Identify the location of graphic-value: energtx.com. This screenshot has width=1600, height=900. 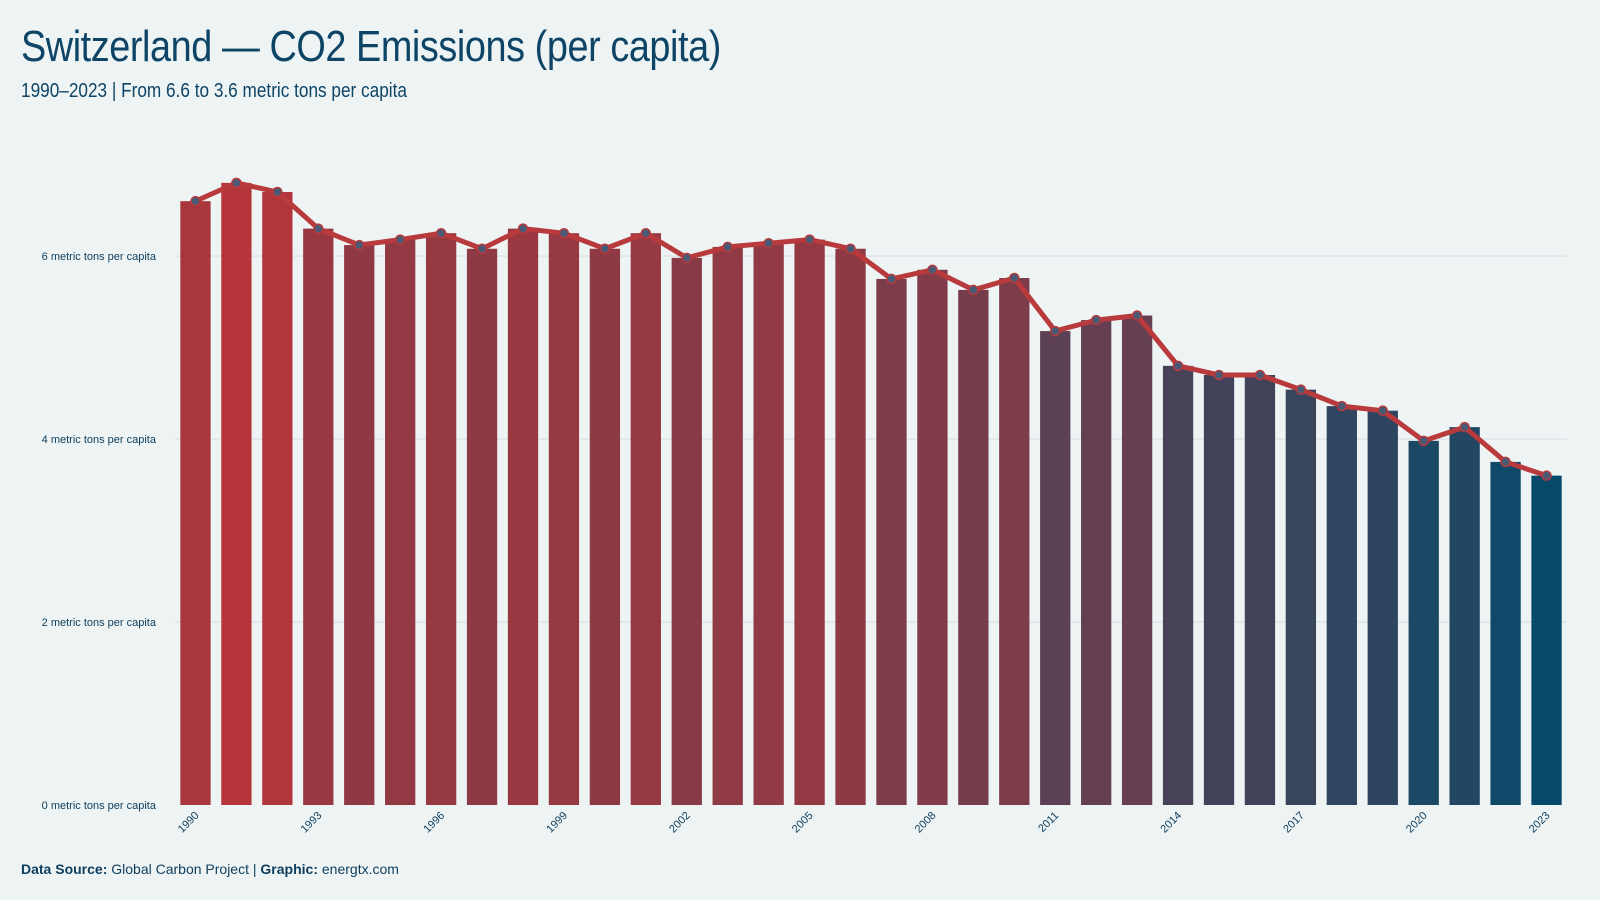
(360, 869).